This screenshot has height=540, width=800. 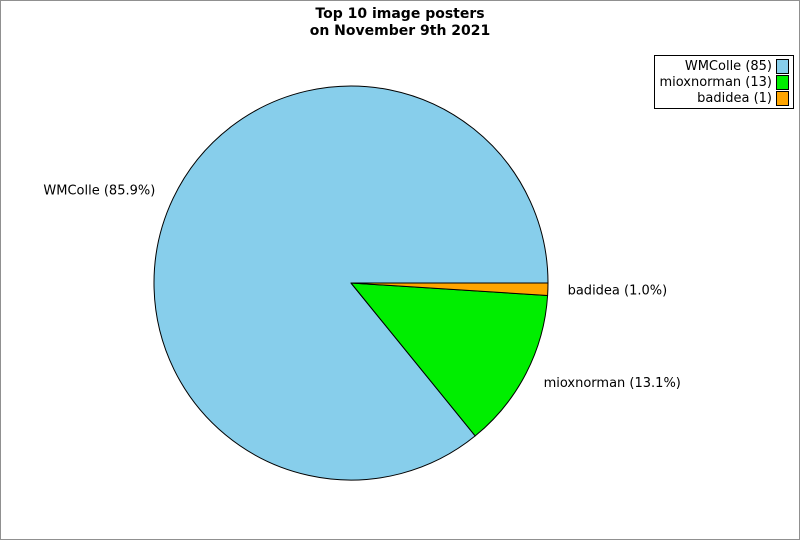 I want to click on slice-label-badidea: badidea (1.0%), so click(x=618, y=290).